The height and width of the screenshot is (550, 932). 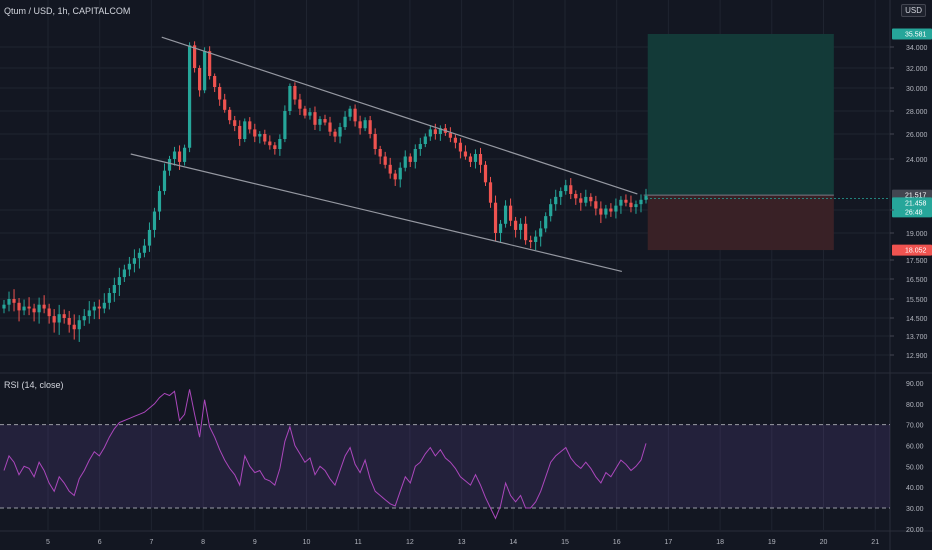 What do you see at coordinates (824, 542) in the screenshot?
I see `time-tick-label: 20` at bounding box center [824, 542].